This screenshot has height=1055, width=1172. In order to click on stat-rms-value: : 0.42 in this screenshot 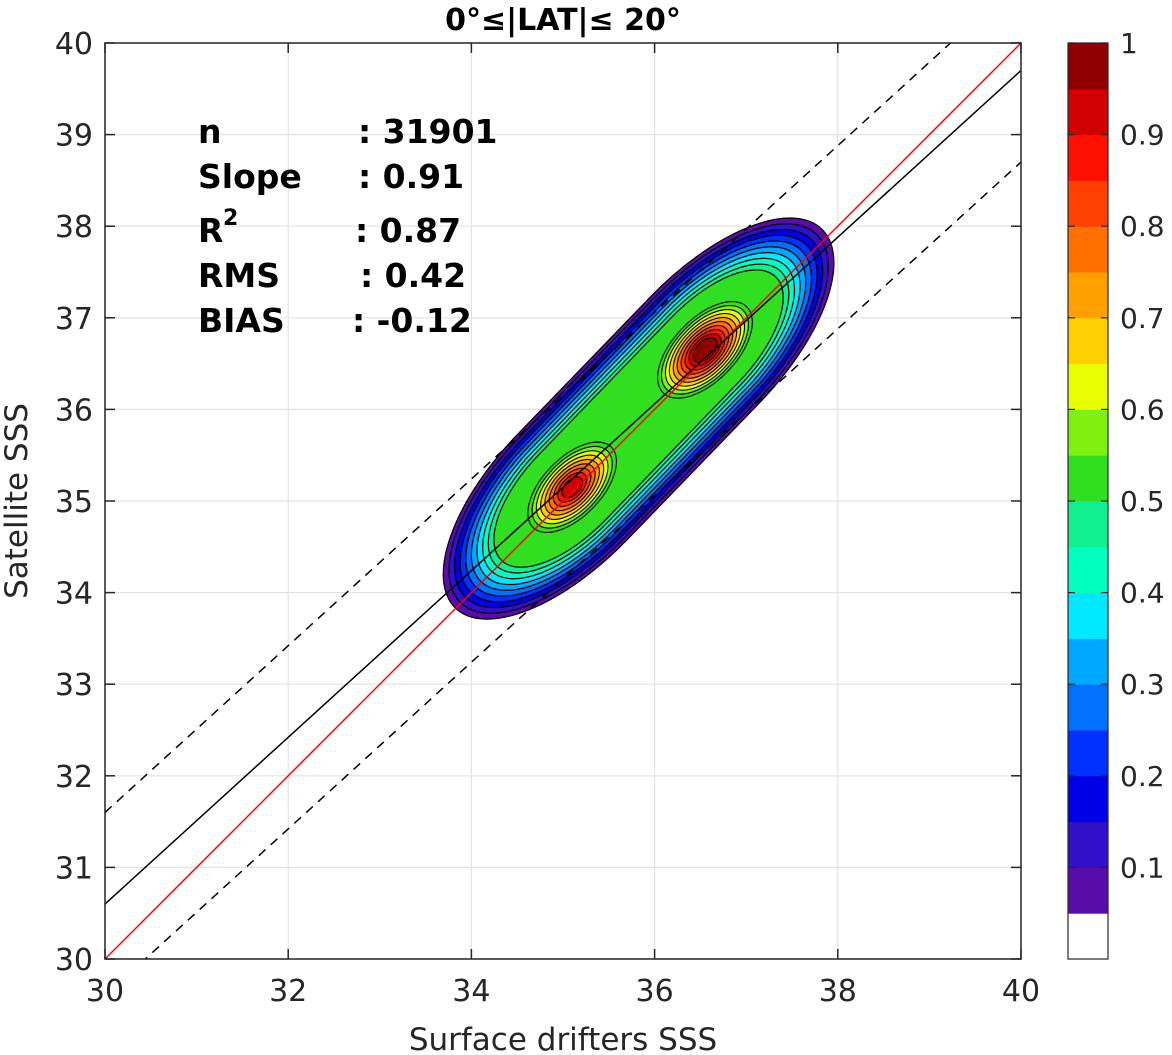, I will do `click(413, 275)`.